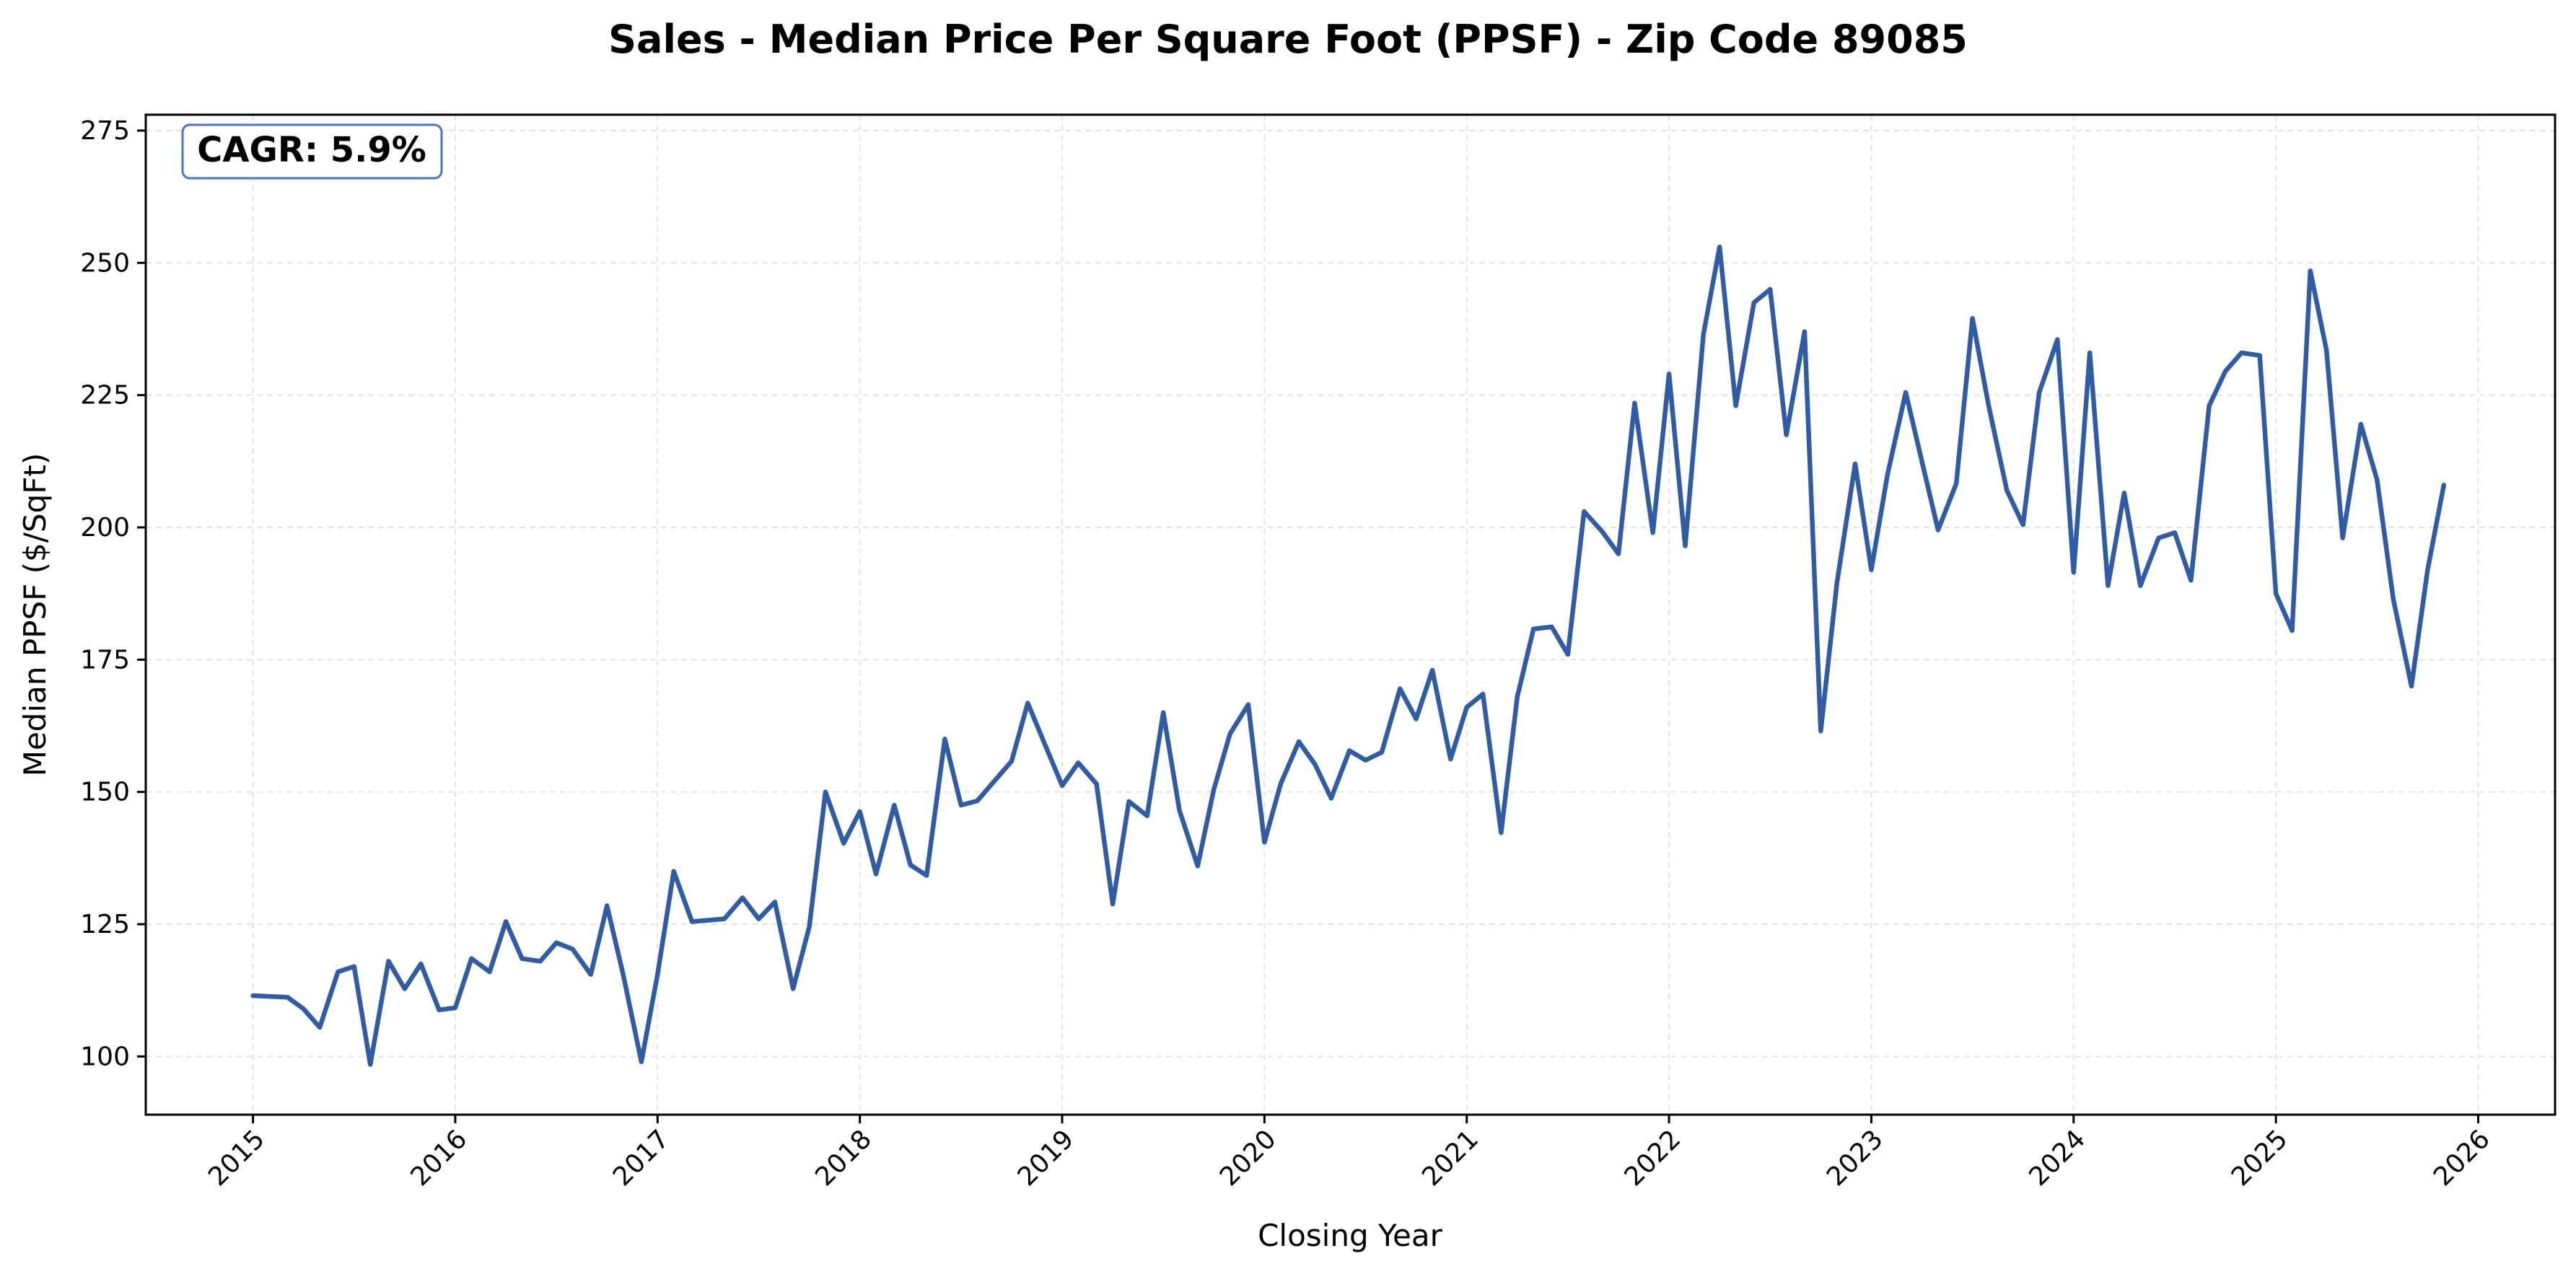 This screenshot has width=2576, height=1277. I want to click on x-tick-label: 2018, so click(843, 1158).